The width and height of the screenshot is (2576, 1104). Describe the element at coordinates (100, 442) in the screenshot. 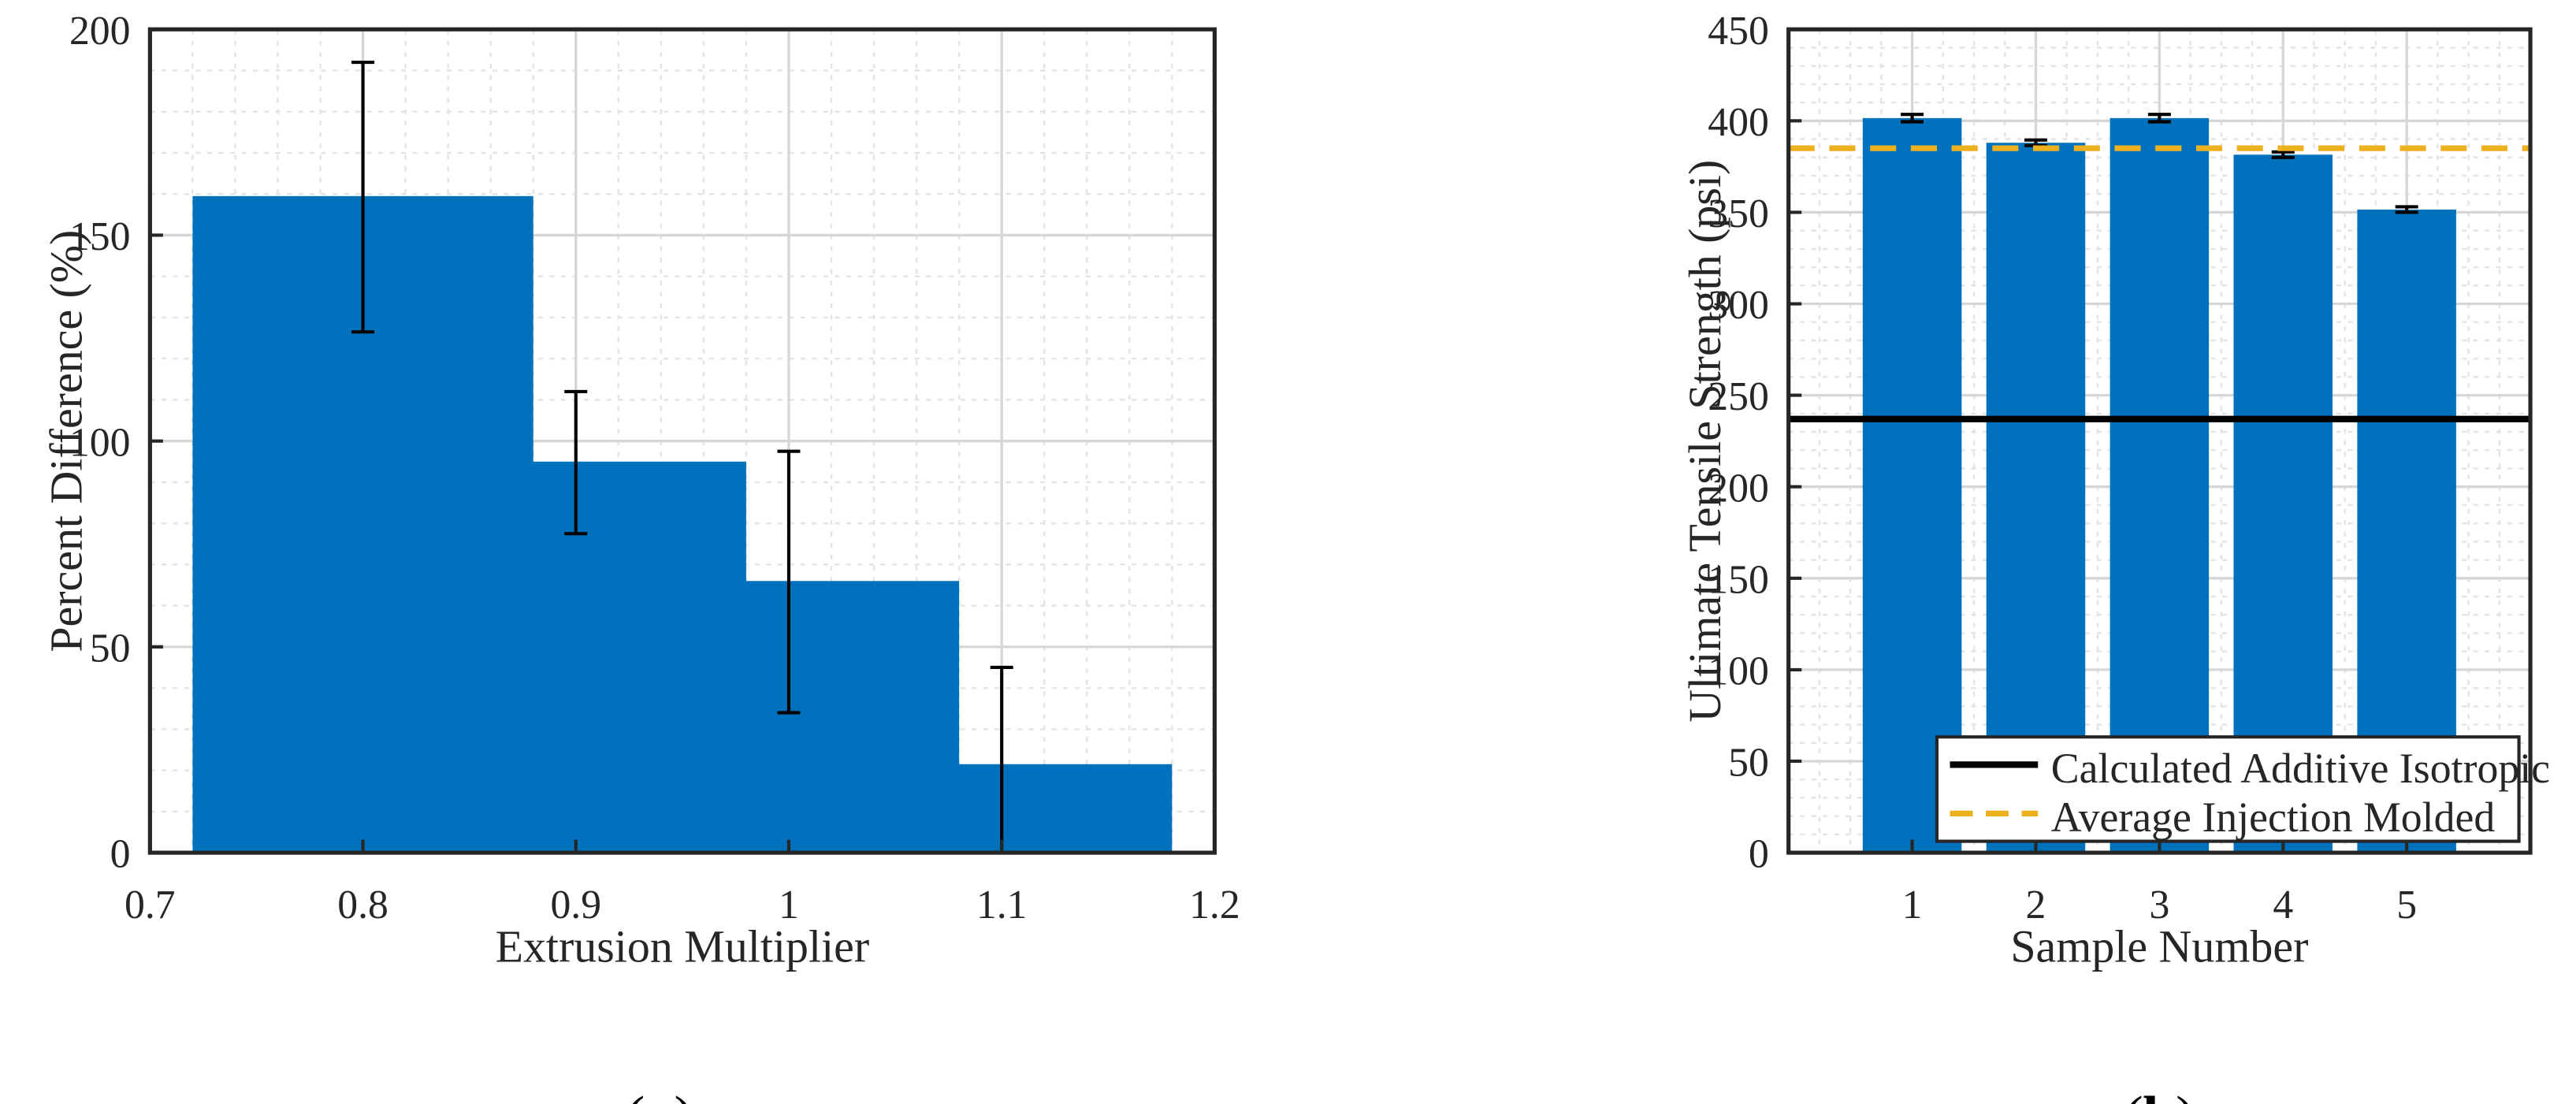

I see `chart-a-y-tick-label: 100` at that location.